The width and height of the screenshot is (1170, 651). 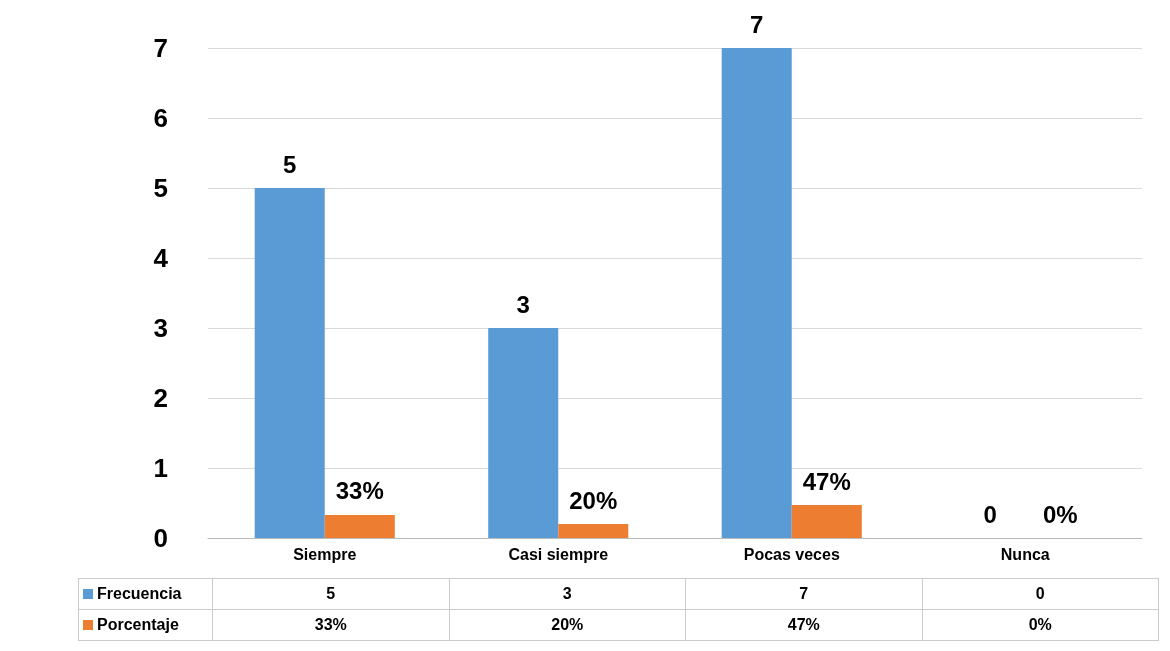 I want to click on data-label: 47%, so click(x=803, y=625).